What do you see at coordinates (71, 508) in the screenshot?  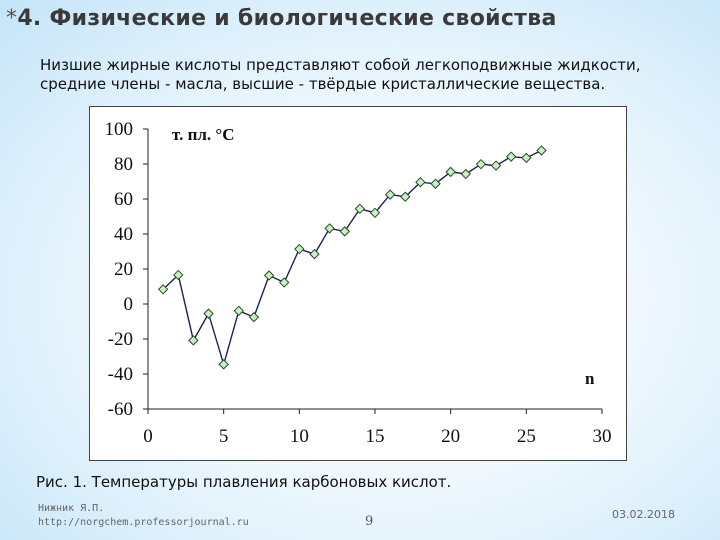 I see `author-name: Нижник Я.П.` at bounding box center [71, 508].